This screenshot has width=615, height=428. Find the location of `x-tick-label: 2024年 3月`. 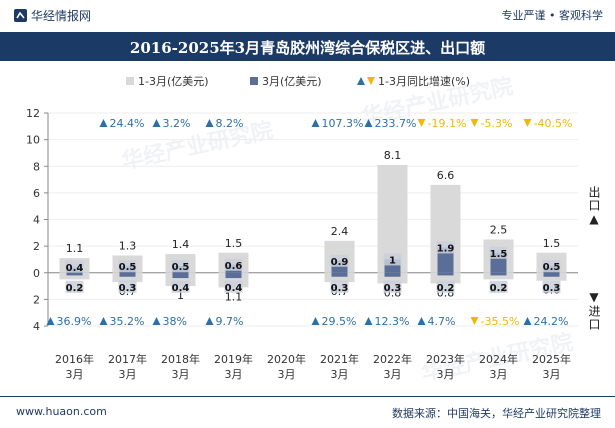

x-tick-label: 2024年 3月 is located at coordinates (498, 366).